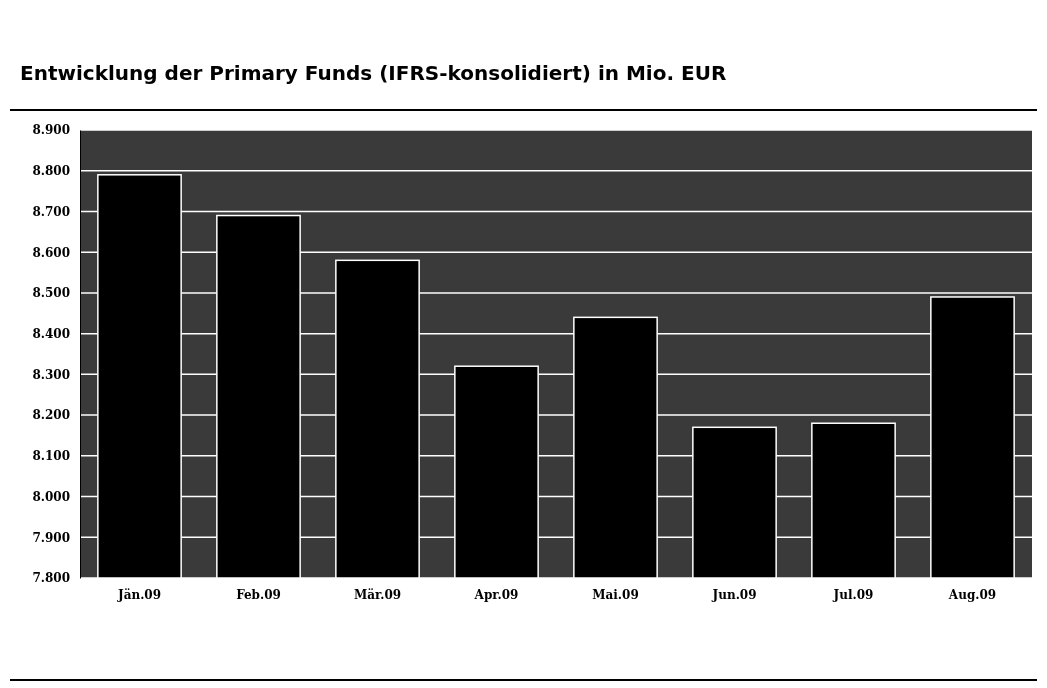 The image size is (1047, 688). Describe the element at coordinates (139, 594) in the screenshot. I see `x-tick-label: Jän.09` at that location.